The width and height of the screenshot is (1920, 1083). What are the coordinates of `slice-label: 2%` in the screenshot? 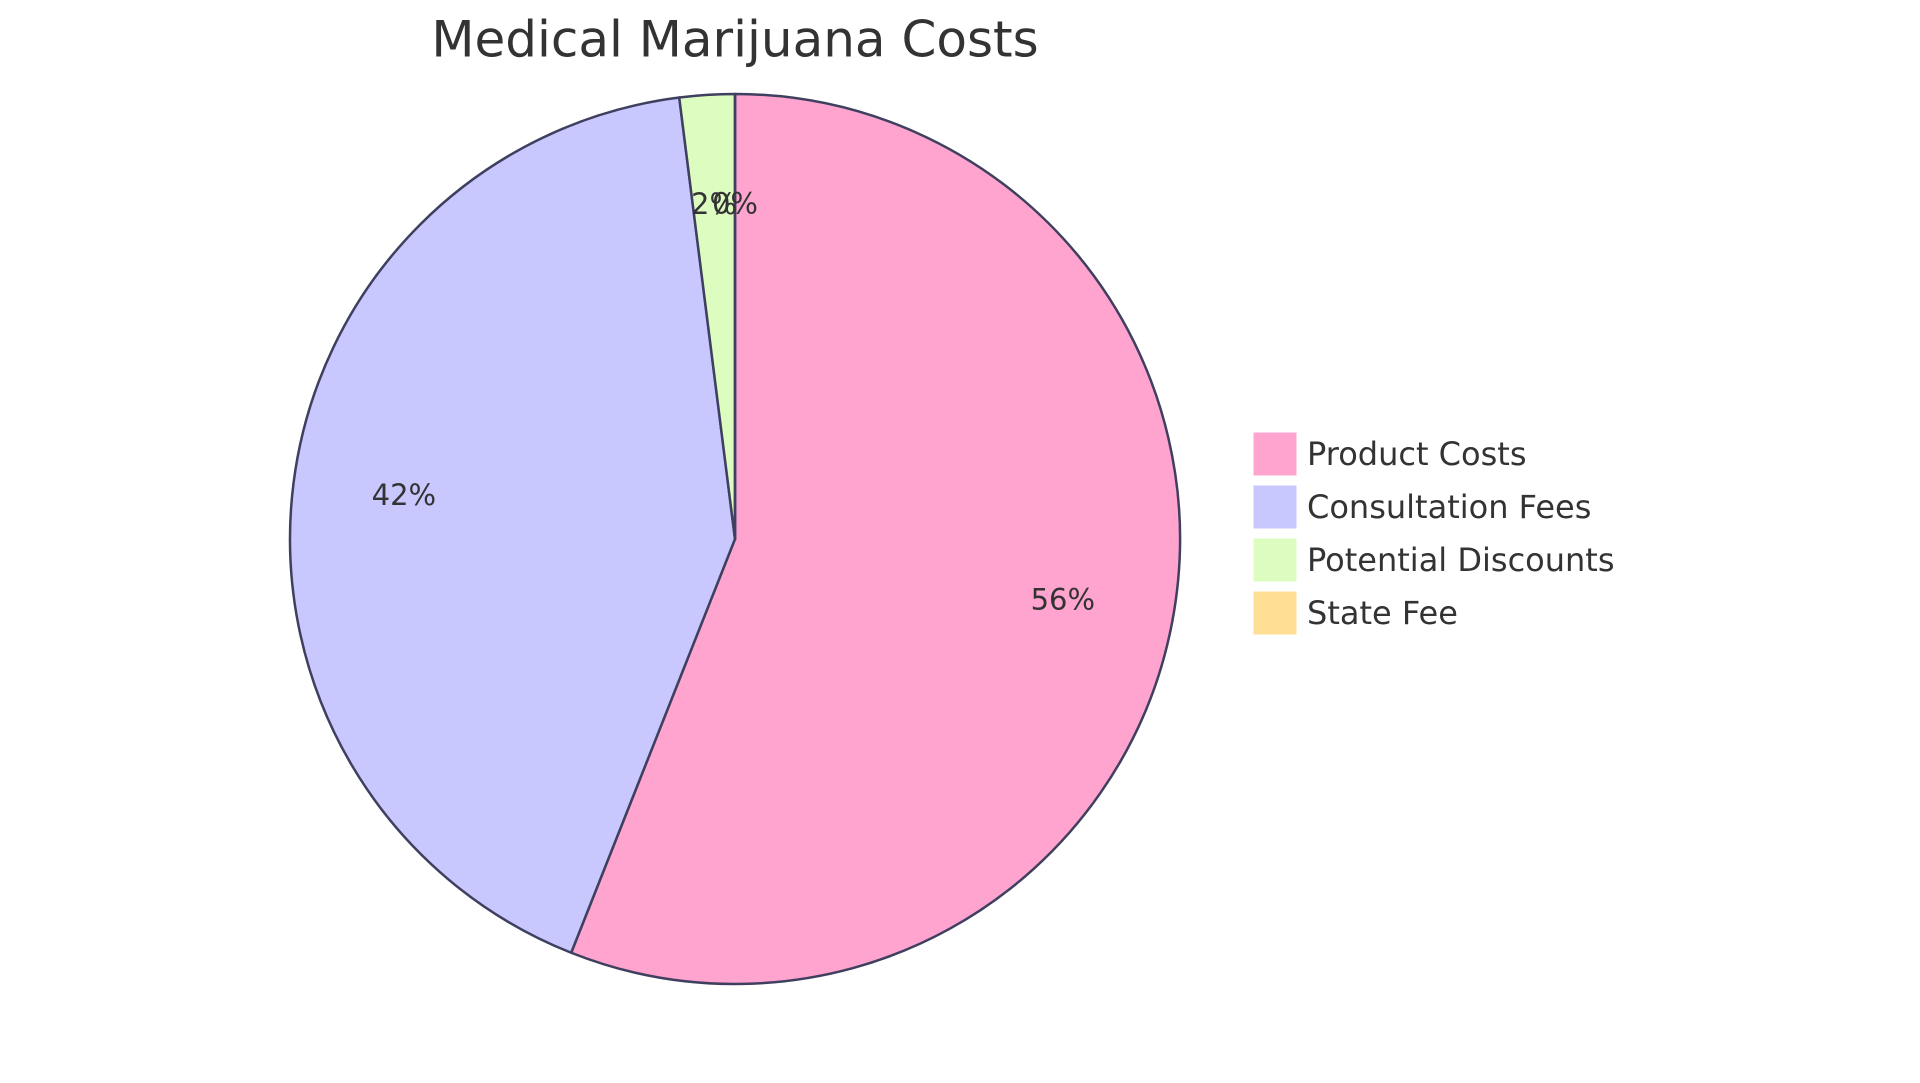 It's located at (714, 204).